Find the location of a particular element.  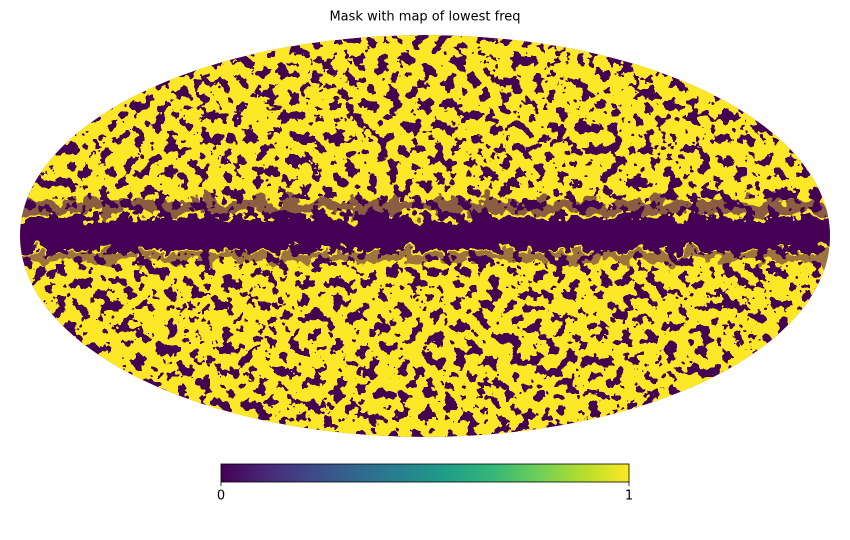

chart-title: Mask with map of lowest freq is located at coordinates (424, 17).